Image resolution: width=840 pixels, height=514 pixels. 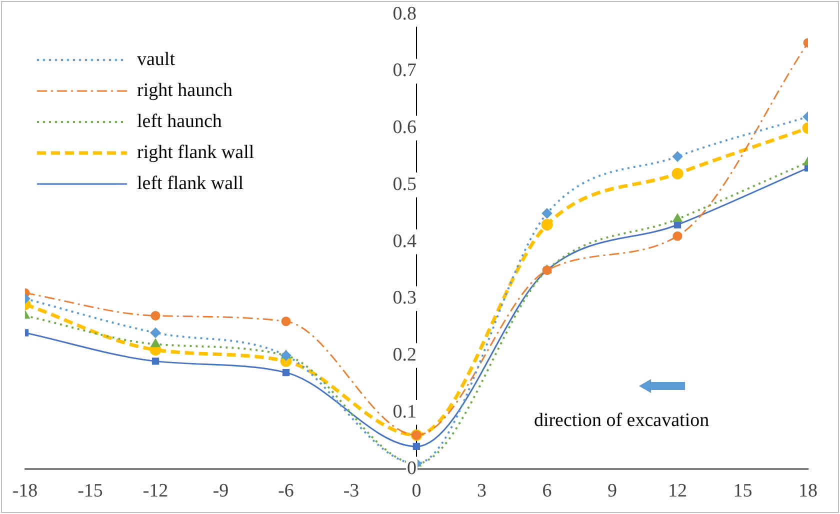 I want to click on x-tick-label: 18, so click(x=808, y=491).